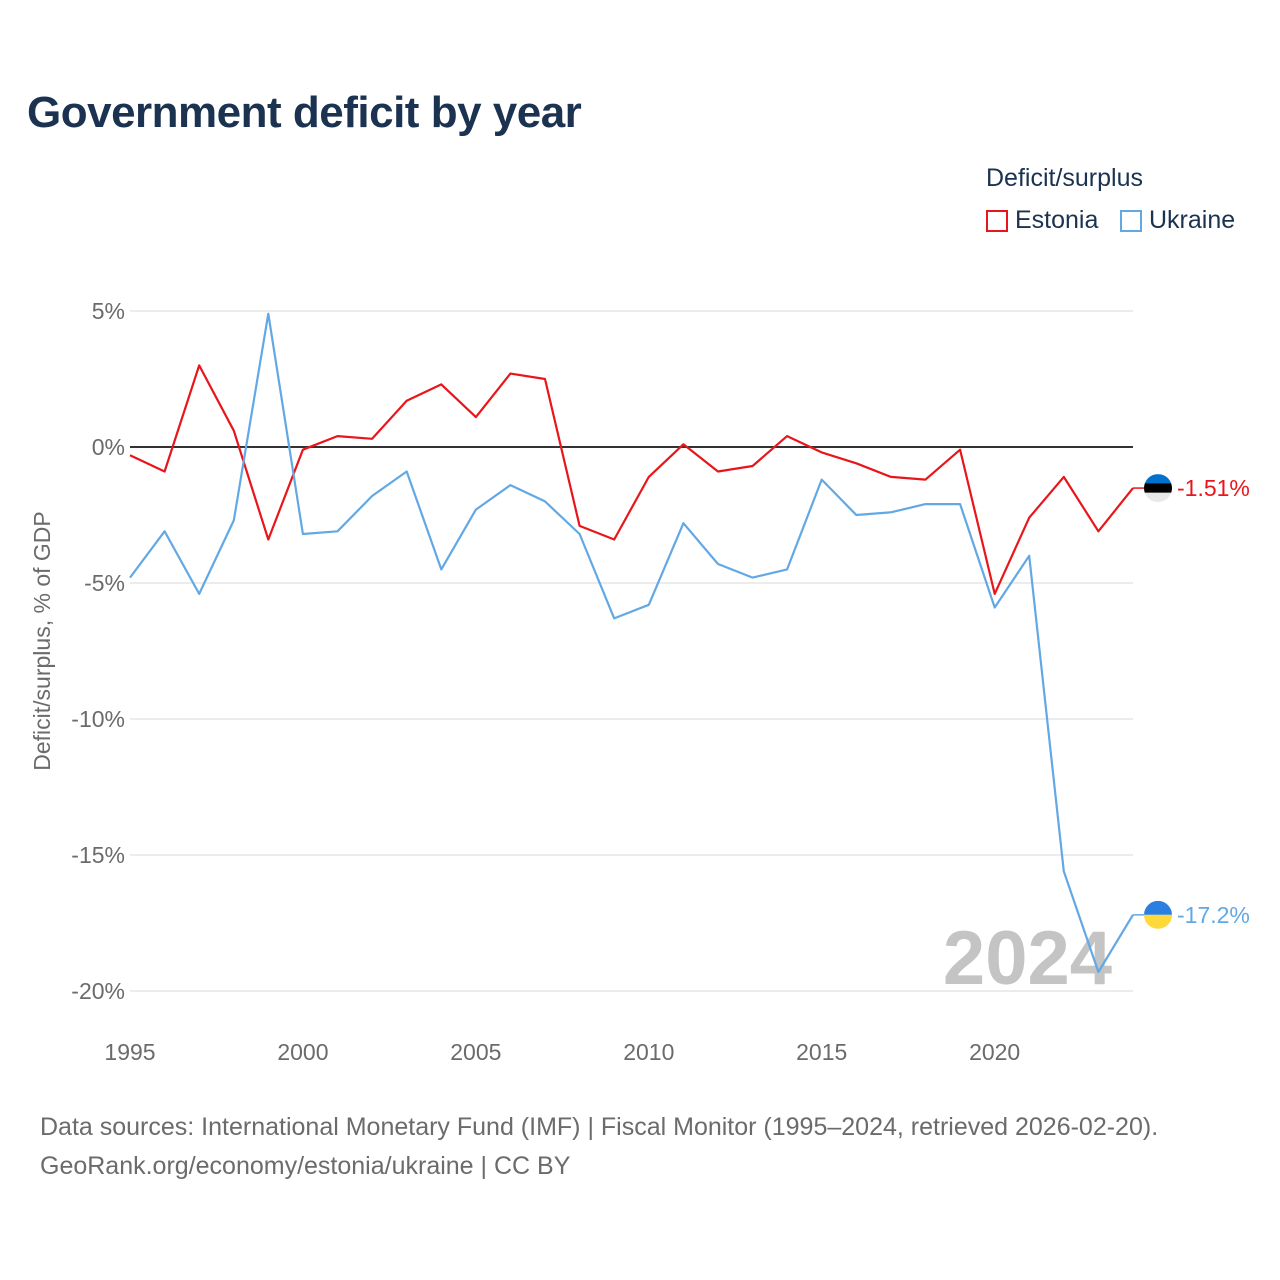 The width and height of the screenshot is (1280, 1280). I want to click on x-tick-label: 2000, so click(302, 1052).